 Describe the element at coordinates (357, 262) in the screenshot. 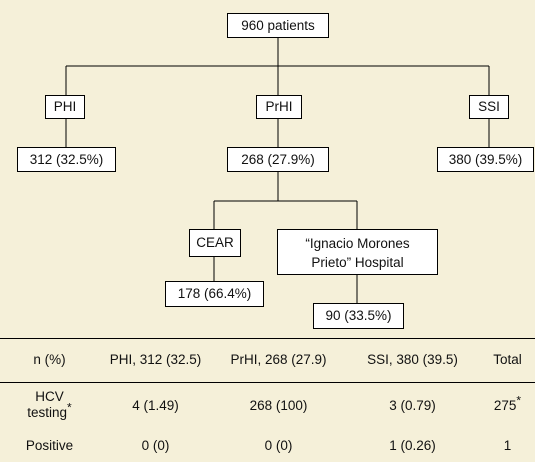

I see `hospital-label-line2: Prieto” Hospital` at that location.